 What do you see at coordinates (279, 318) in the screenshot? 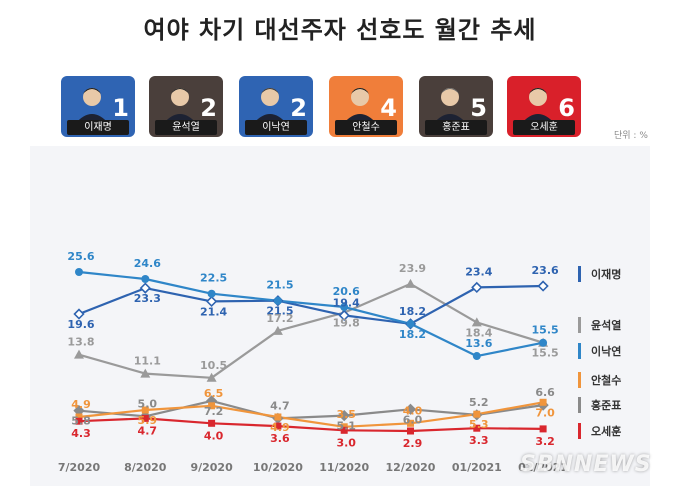
I see `data-label: 17.2` at bounding box center [279, 318].